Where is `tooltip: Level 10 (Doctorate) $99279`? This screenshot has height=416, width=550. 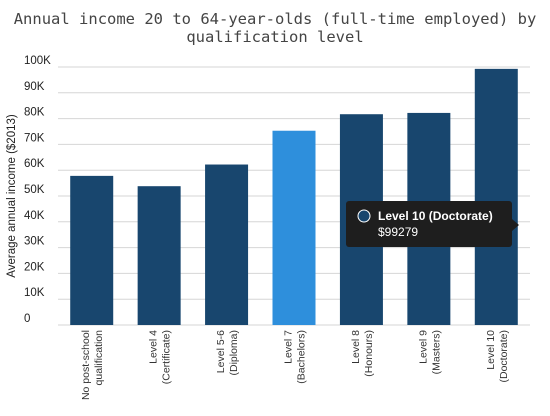
tooltip: Level 10 (Doctorate) $99279 is located at coordinates (432, 224).